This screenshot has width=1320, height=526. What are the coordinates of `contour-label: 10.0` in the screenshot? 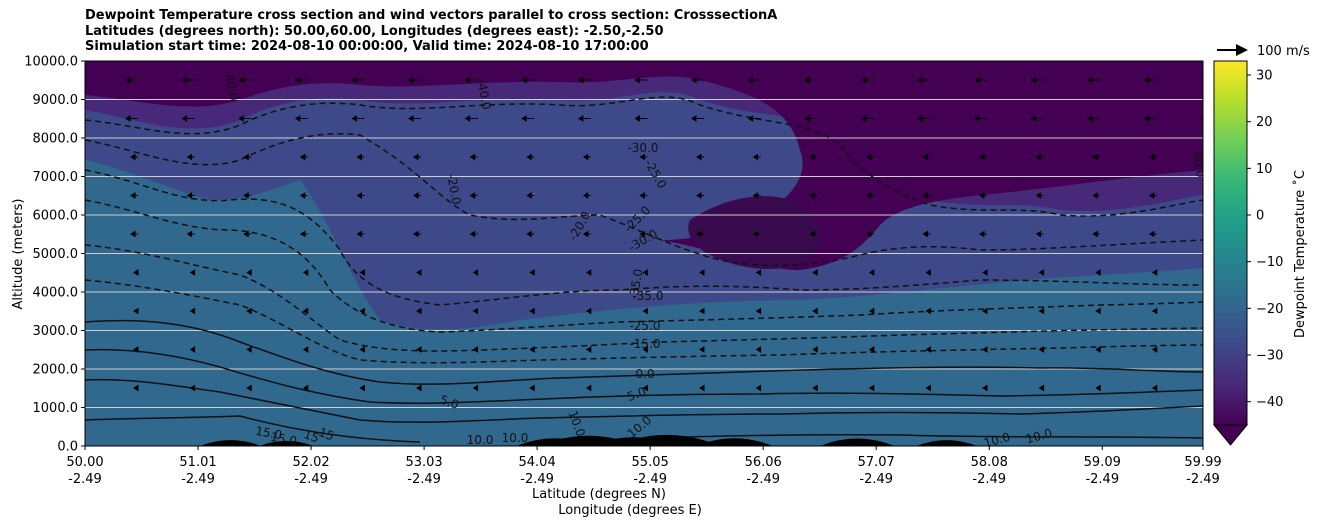 It's located at (996, 440).